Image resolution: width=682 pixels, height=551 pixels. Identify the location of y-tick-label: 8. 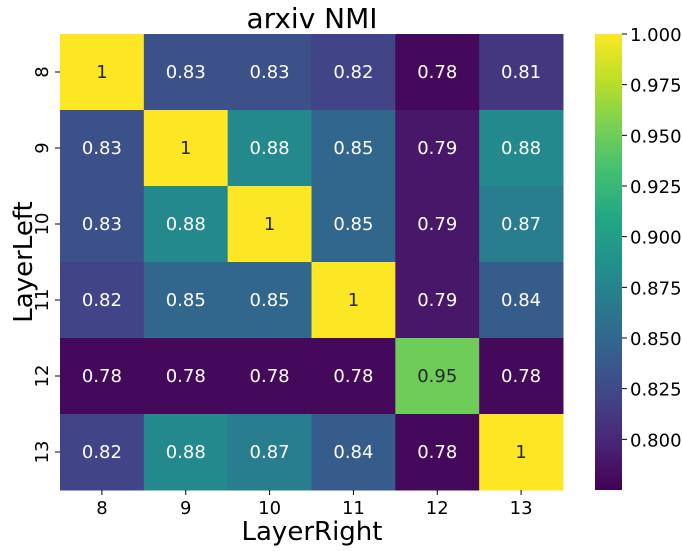
(42, 71).